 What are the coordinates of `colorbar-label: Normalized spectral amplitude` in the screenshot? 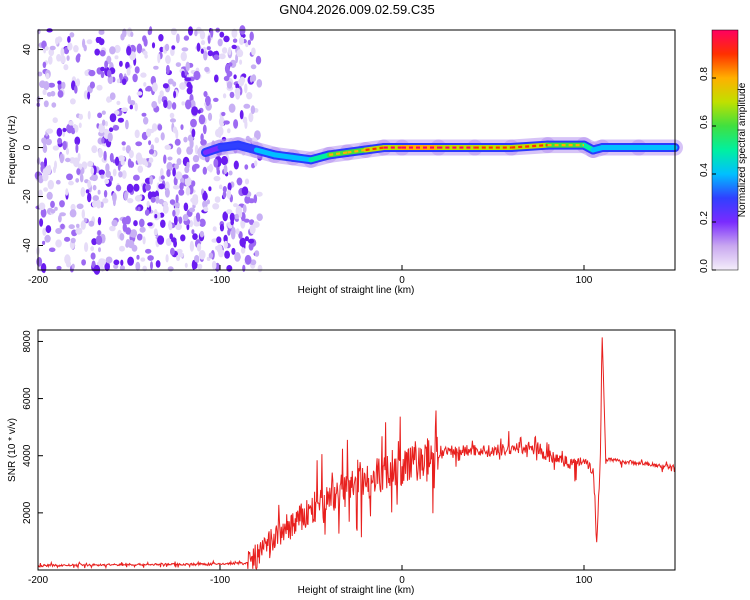 It's located at (742, 149).